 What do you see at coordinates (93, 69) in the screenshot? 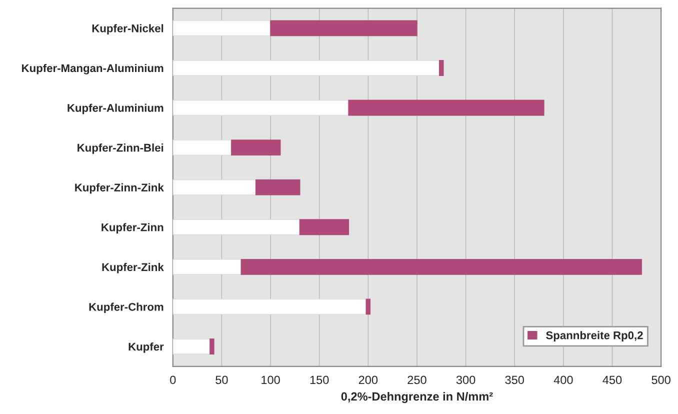
I see `y-tick-label: Kupfer-Mangan-Aluminium` at bounding box center [93, 69].